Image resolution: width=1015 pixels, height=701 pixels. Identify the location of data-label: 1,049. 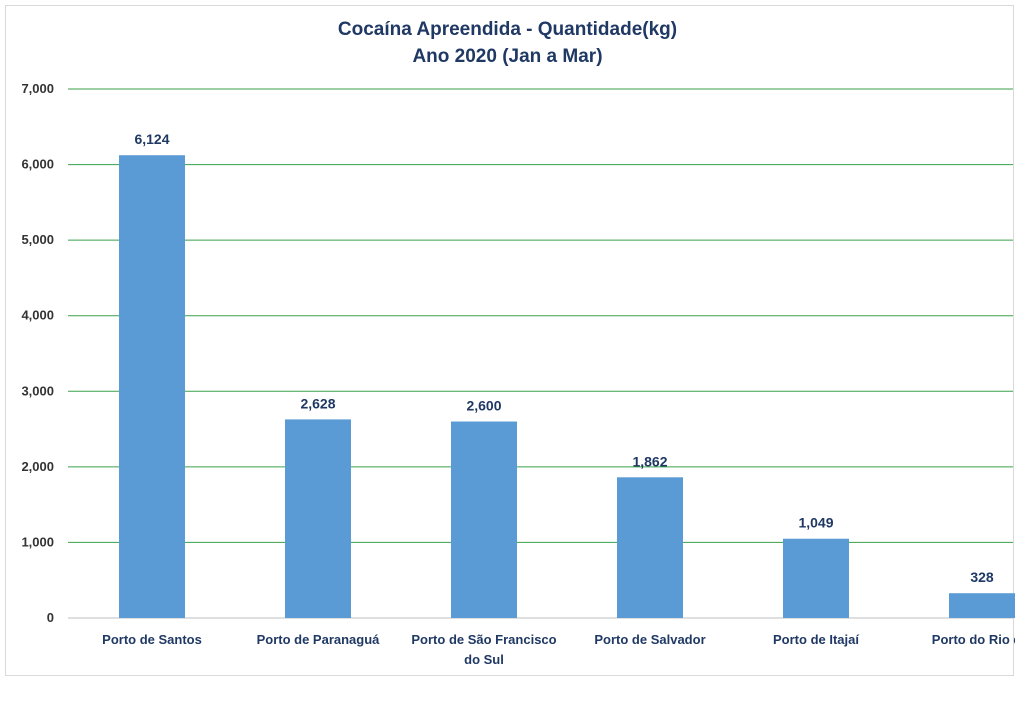
(815, 523).